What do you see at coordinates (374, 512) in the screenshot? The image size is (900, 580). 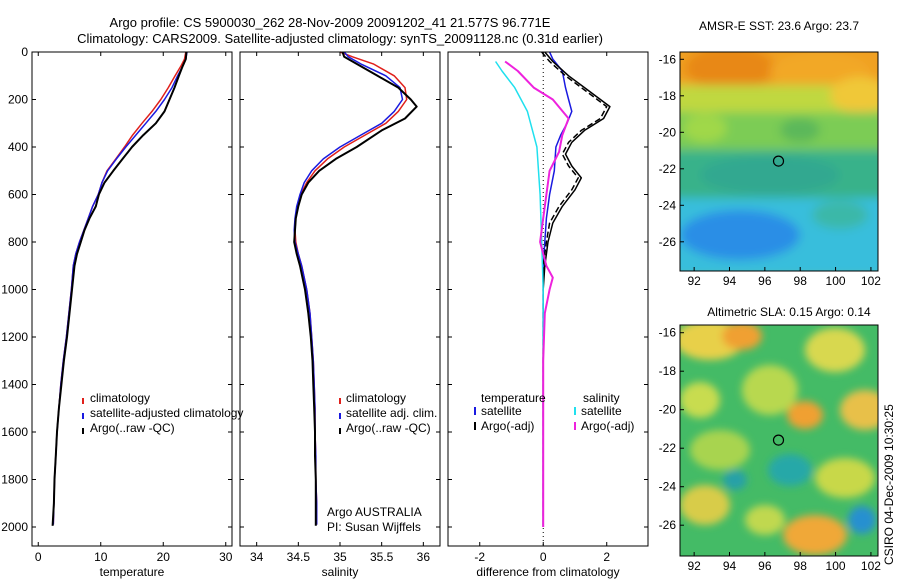 I see `float-program-label: Argo AUSTRALIA` at bounding box center [374, 512].